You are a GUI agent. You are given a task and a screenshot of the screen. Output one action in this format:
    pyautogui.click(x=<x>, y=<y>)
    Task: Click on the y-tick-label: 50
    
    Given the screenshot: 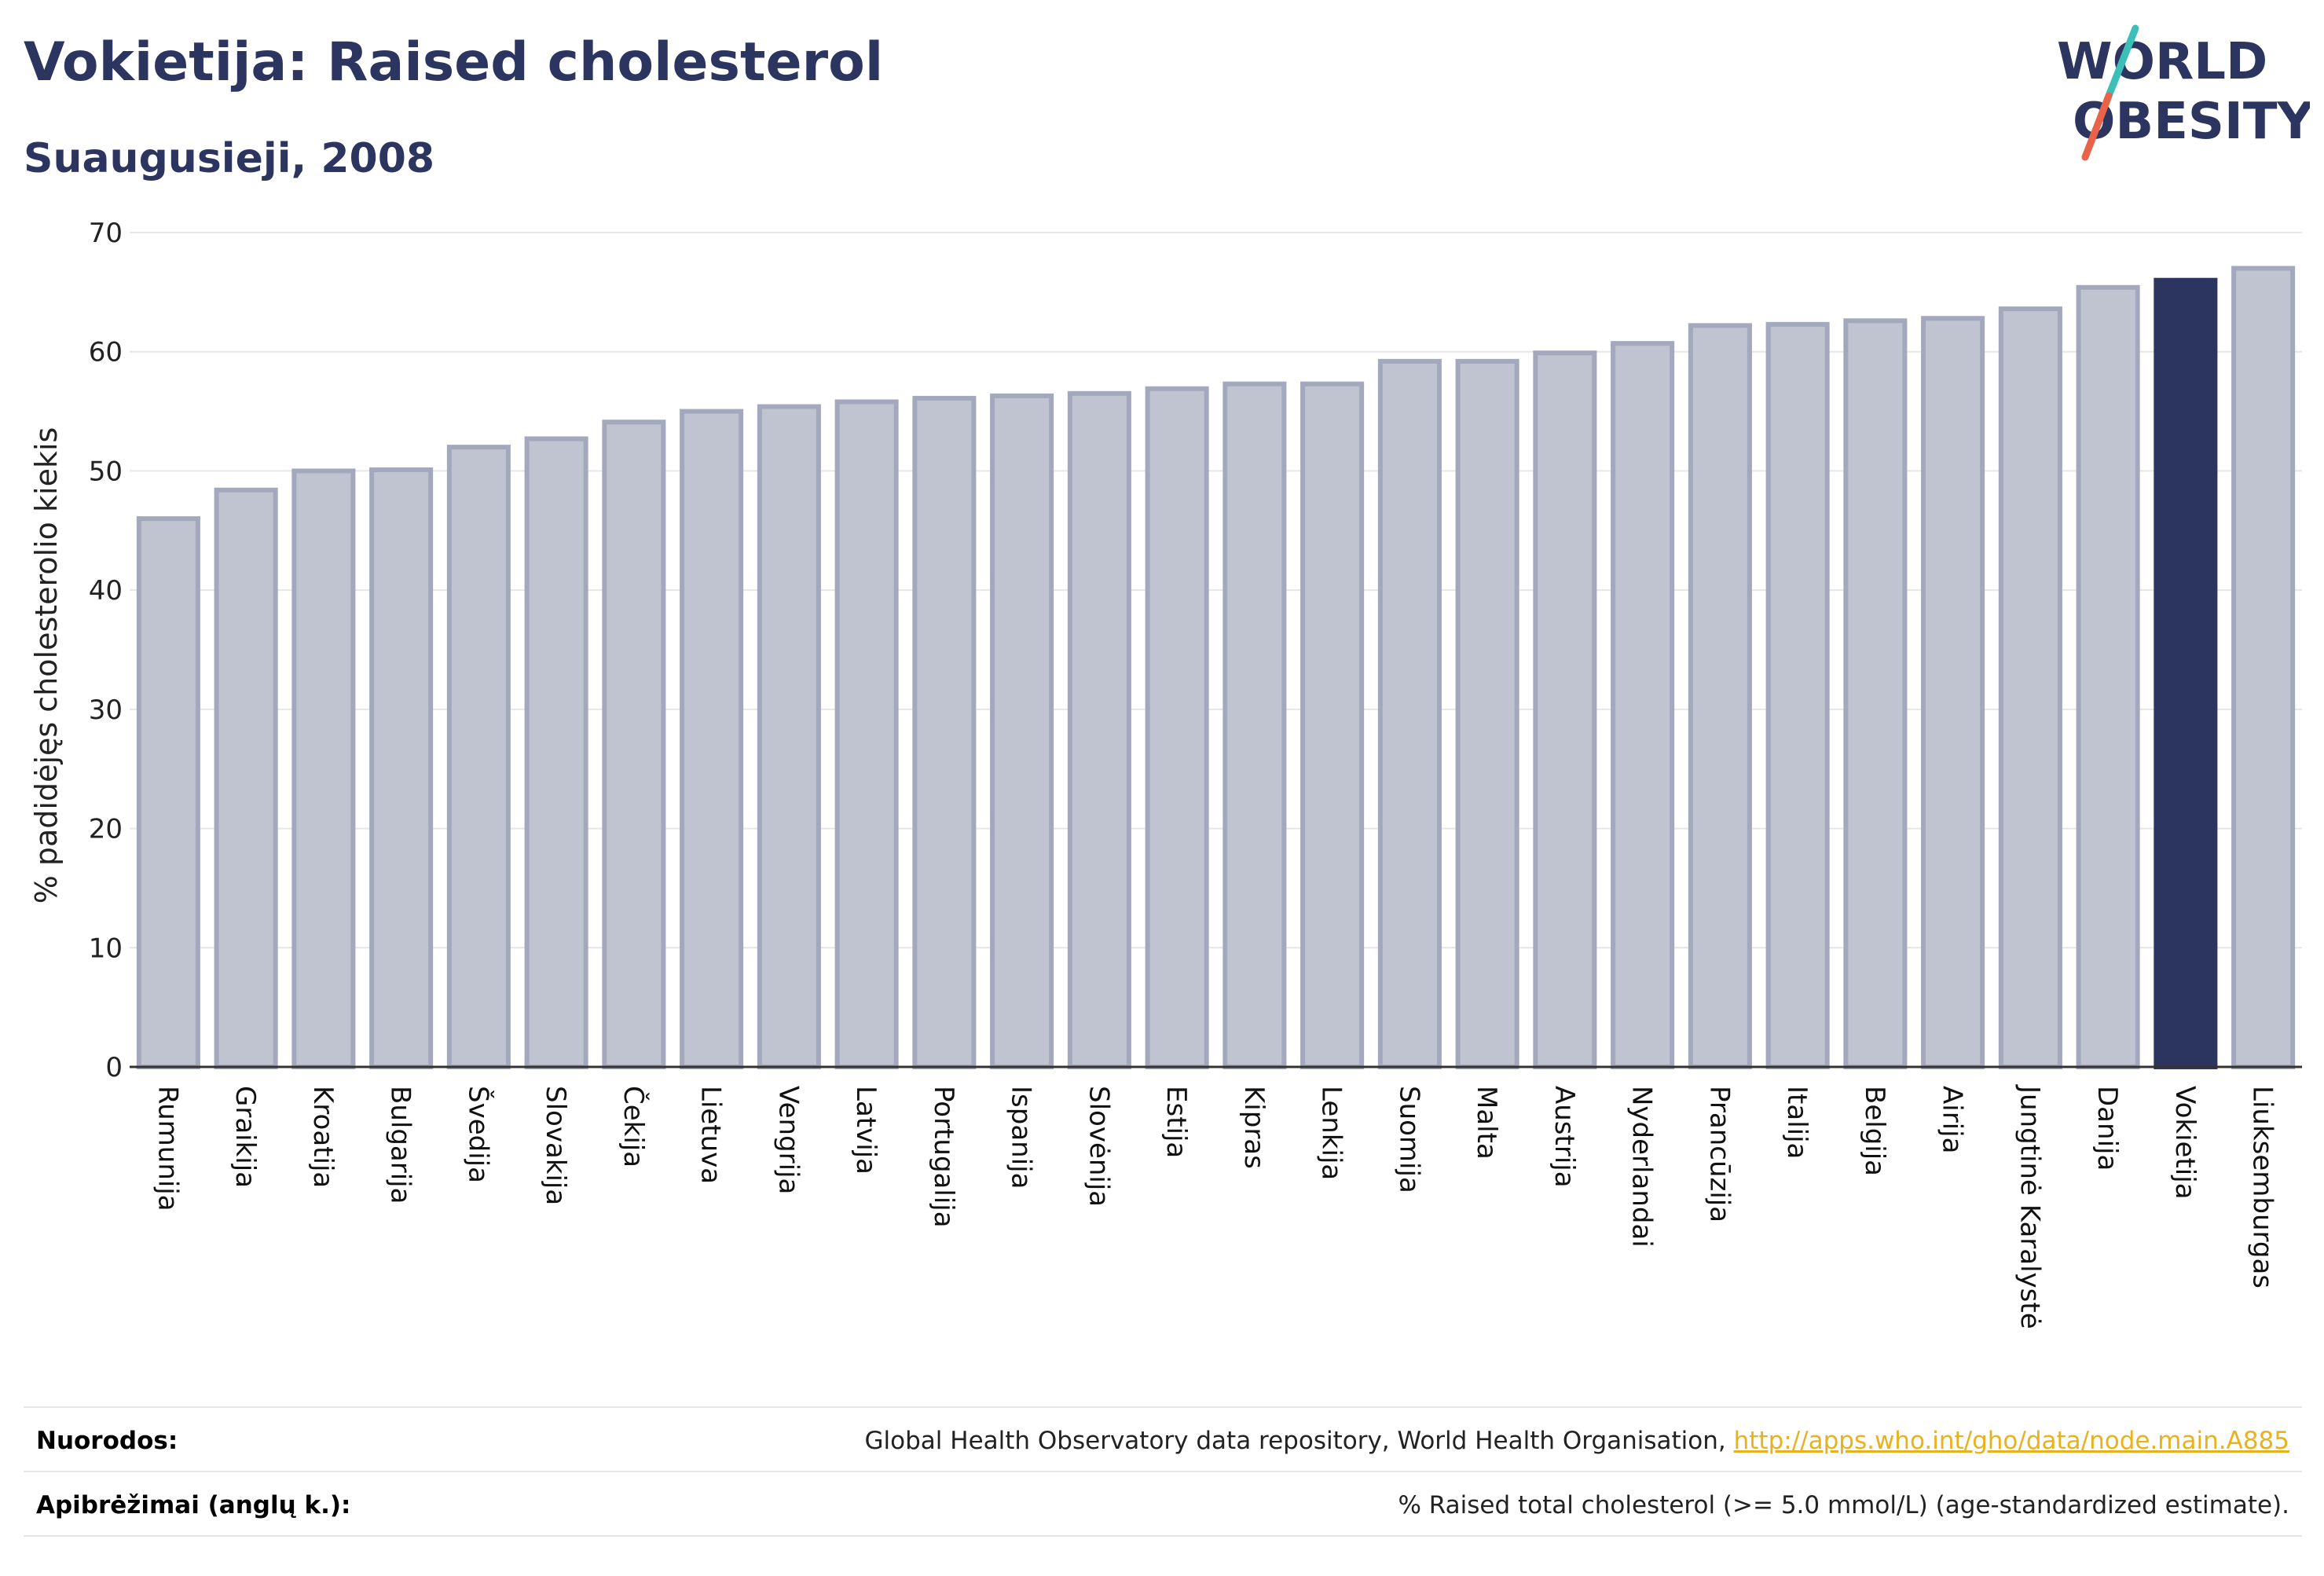 What is the action you would take?
    pyautogui.click(x=106, y=471)
    